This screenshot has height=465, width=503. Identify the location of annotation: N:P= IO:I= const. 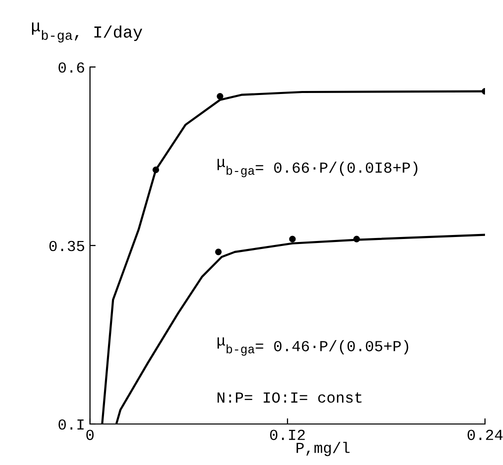
(290, 397).